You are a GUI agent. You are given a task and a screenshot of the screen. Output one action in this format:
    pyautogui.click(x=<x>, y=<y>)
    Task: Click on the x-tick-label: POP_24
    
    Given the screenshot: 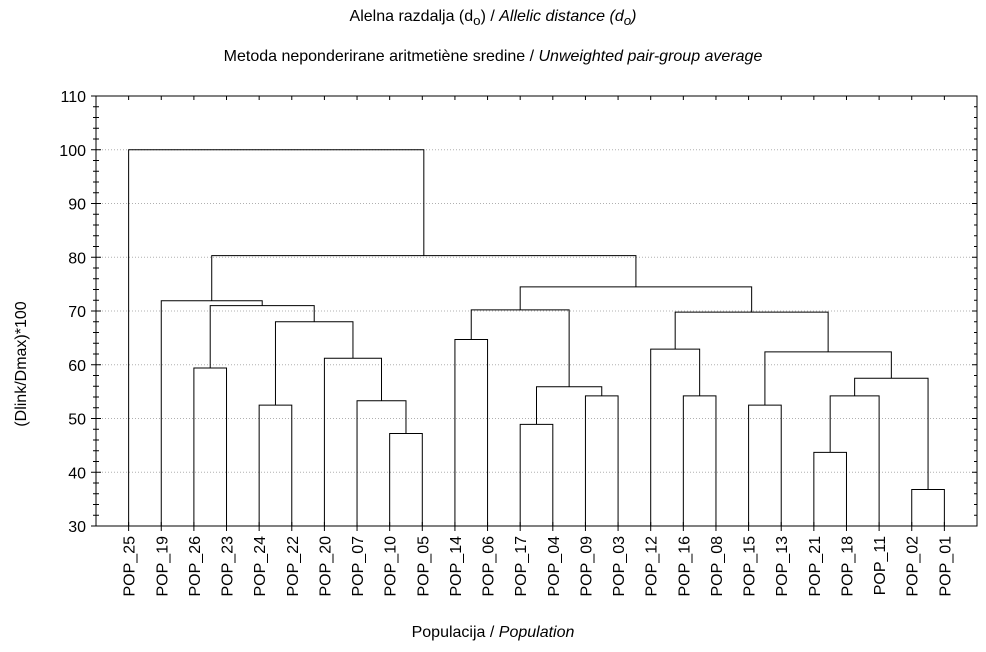 What is the action you would take?
    pyautogui.click(x=260, y=566)
    